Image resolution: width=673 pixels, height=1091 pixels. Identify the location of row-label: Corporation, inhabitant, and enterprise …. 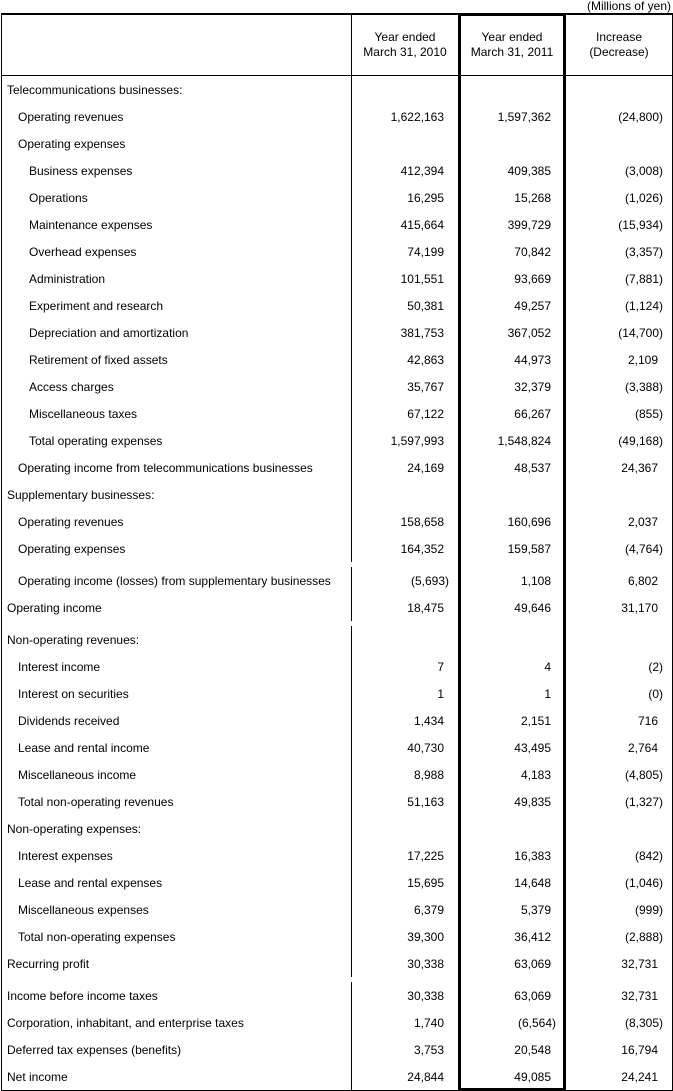
(125, 1022).